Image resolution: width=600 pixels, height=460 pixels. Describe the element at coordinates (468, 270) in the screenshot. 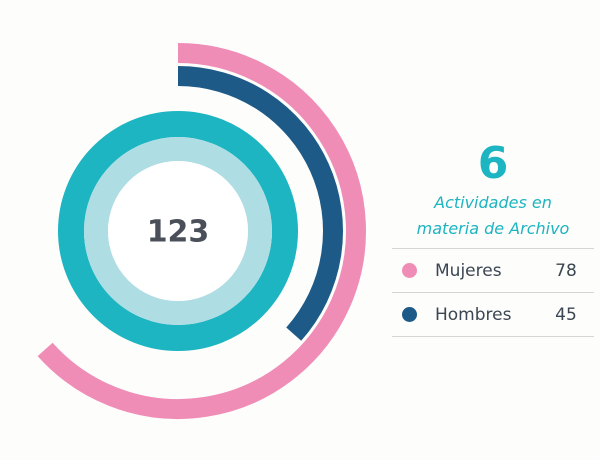

I see `legend-name: Mujeres` at that location.